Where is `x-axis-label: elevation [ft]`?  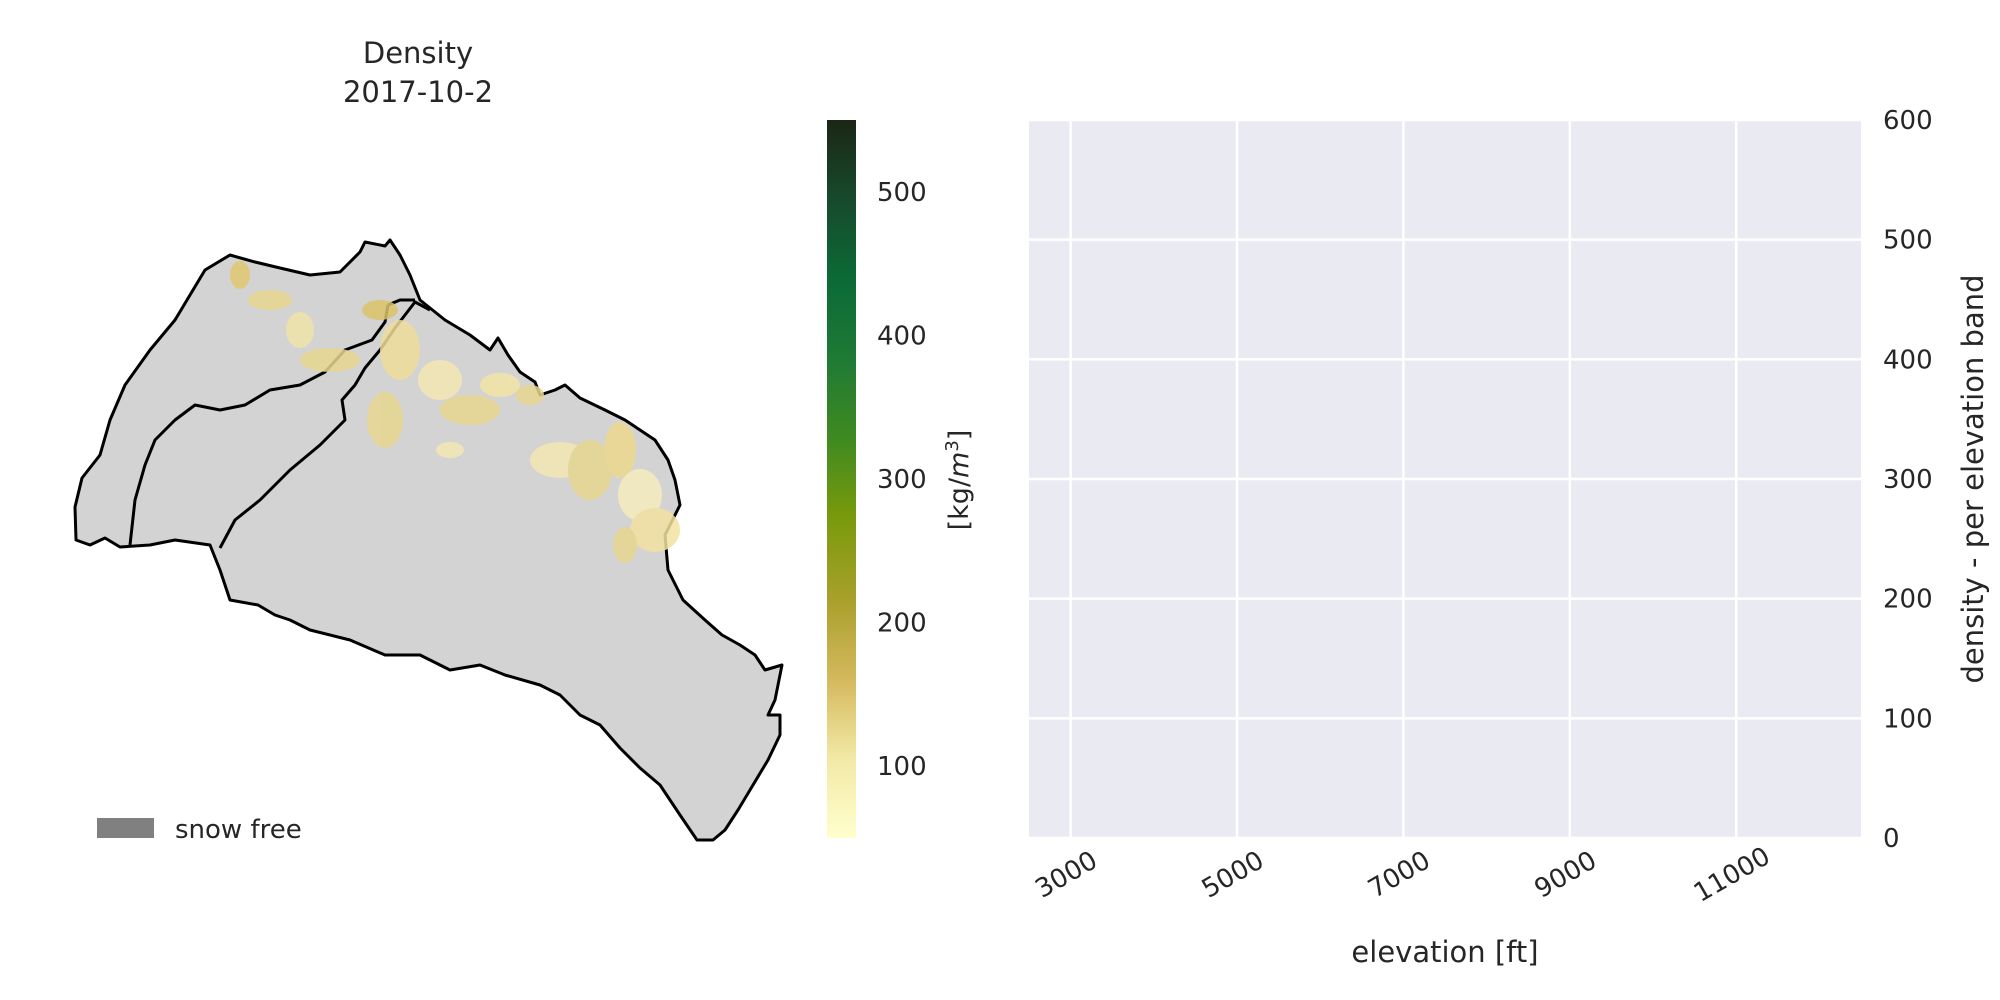 x-axis-label: elevation [ft] is located at coordinates (1444, 952).